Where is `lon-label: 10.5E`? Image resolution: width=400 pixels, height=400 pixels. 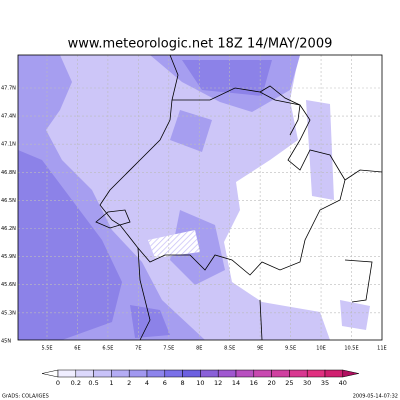
lon-label: 10.5E is located at coordinates (351, 349).